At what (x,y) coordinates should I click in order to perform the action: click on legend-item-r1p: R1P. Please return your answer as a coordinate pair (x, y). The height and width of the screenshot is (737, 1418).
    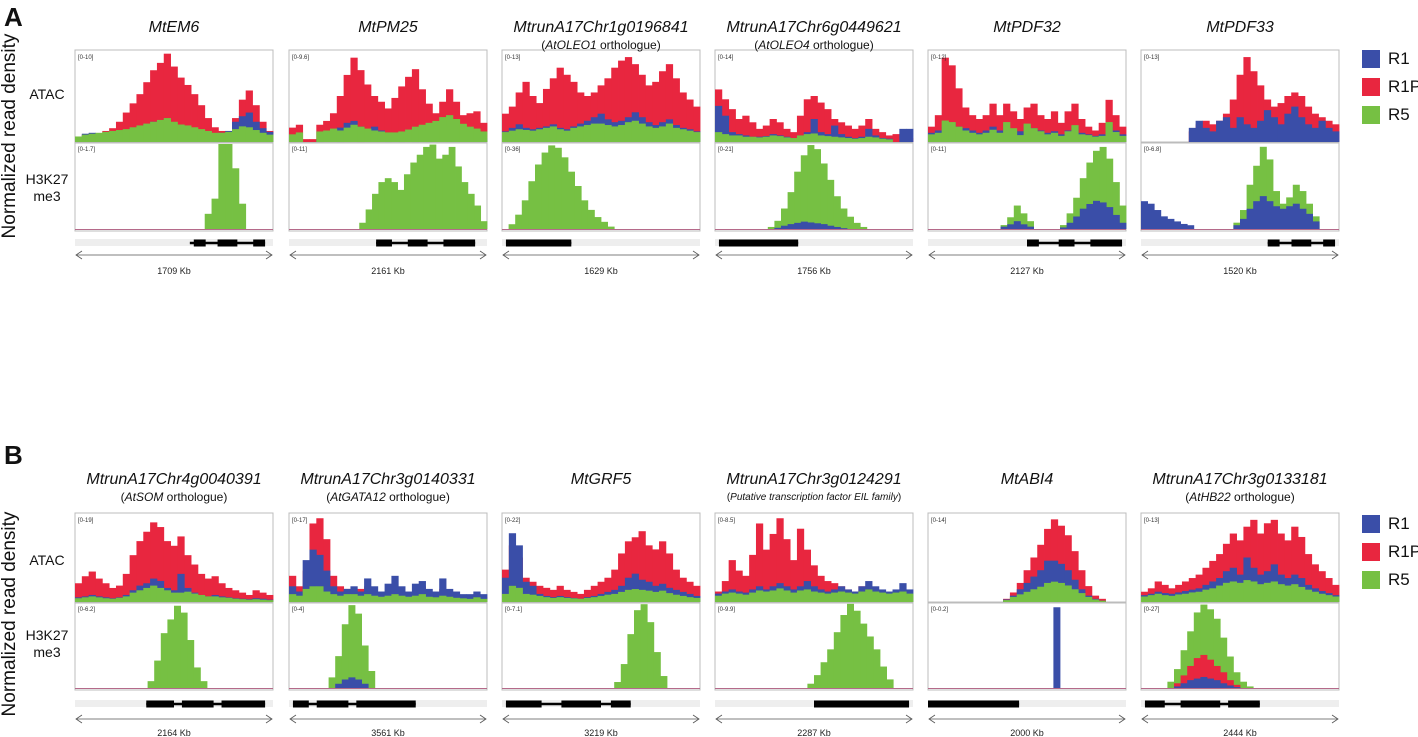
    Looking at the image, I should click on (1390, 87).